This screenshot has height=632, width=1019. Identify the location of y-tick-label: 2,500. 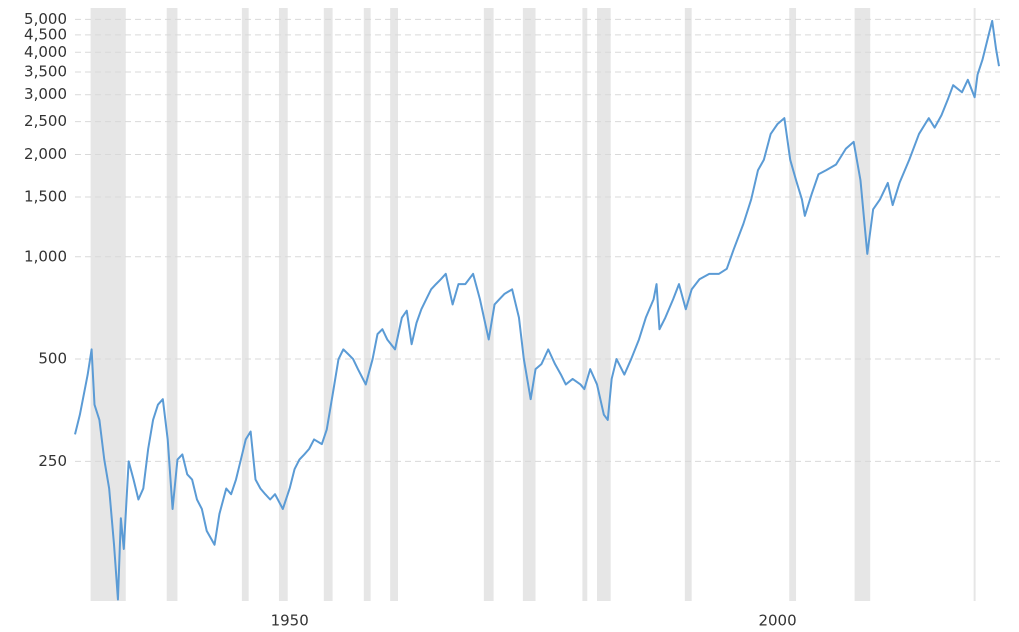
(45, 121).